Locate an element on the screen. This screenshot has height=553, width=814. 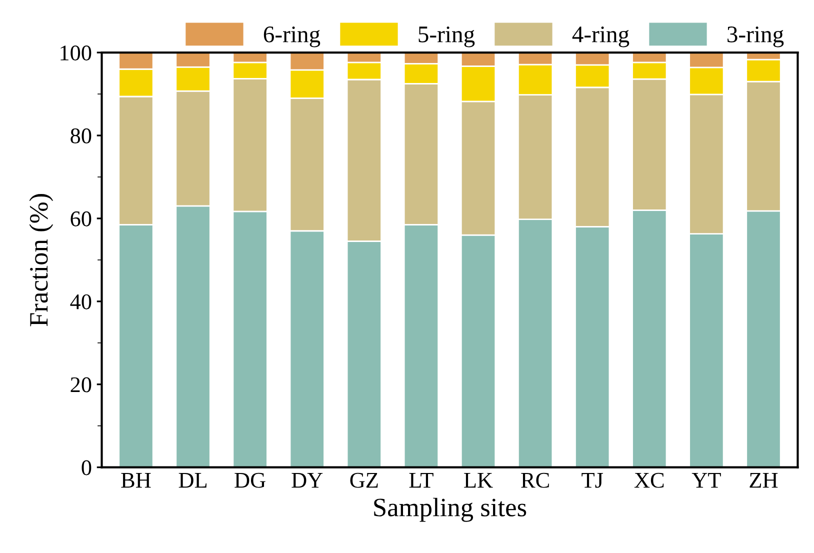
y-tick-label: 0 is located at coordinates (87, 468).